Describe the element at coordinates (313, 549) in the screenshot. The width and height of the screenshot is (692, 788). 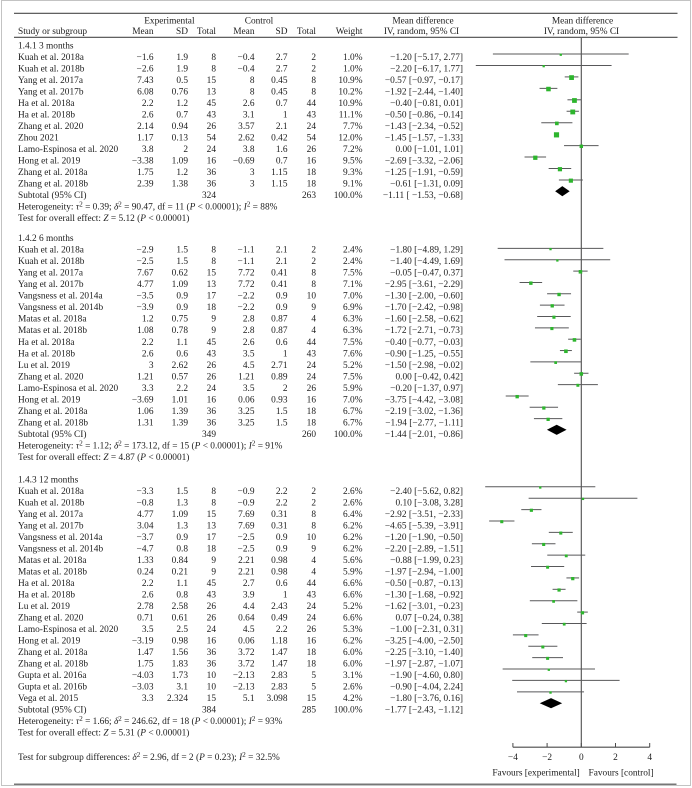
I see `svg-text: 9` at that location.